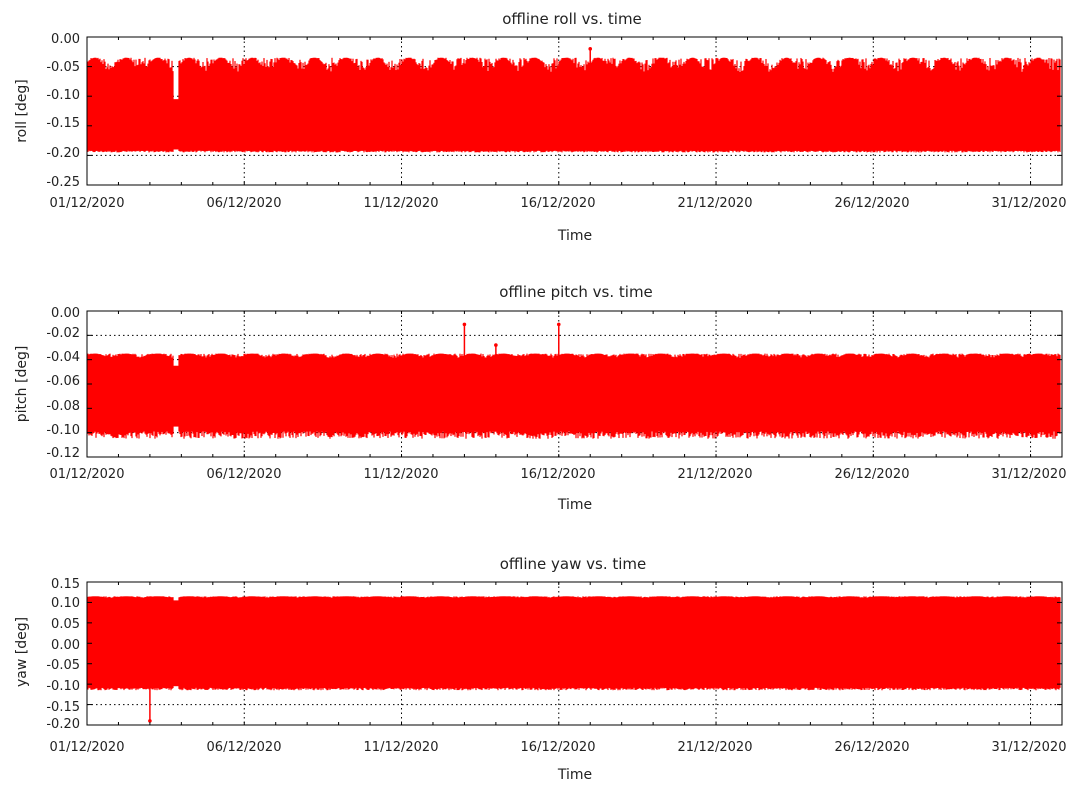 The width and height of the screenshot is (1082, 785). Describe the element at coordinates (572, 19) in the screenshot. I see `roll-chart-title: offline roll vs. time` at that location.